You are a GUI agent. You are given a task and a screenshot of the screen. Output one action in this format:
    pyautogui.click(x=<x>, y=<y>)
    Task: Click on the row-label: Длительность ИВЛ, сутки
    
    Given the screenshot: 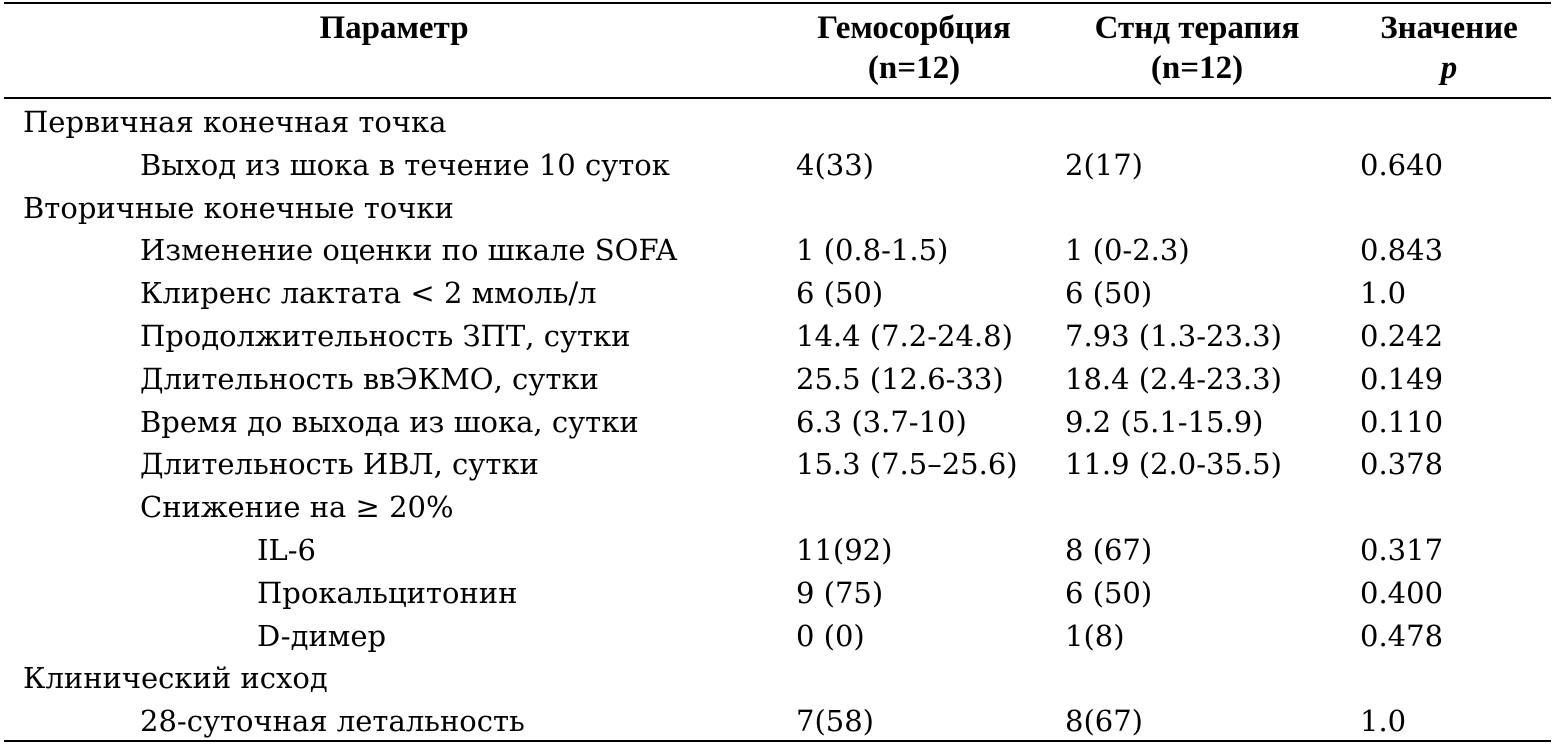 What is the action you would take?
    pyautogui.click(x=339, y=464)
    